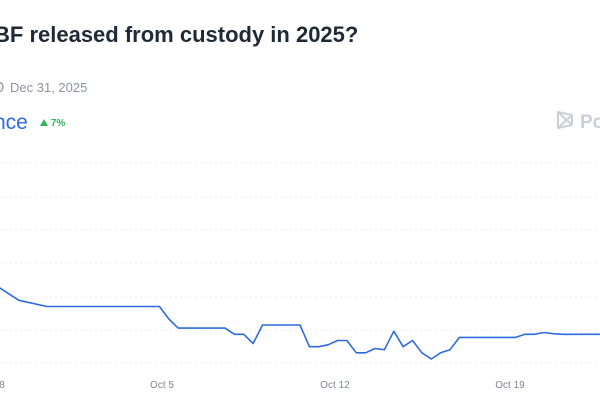 This screenshot has height=400, width=600. What do you see at coordinates (2, 385) in the screenshot?
I see `x-tick-label: 8` at bounding box center [2, 385].